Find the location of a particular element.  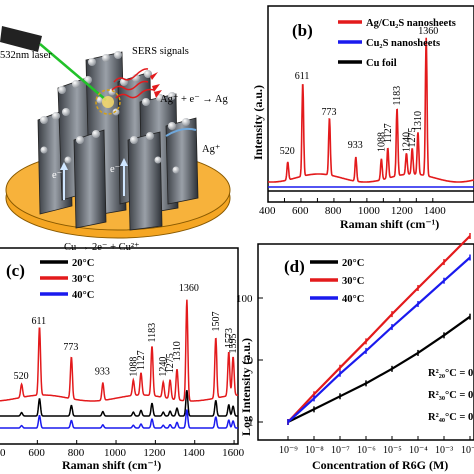

panel-b-tick-label: 600 is located at coordinates (300, 211).